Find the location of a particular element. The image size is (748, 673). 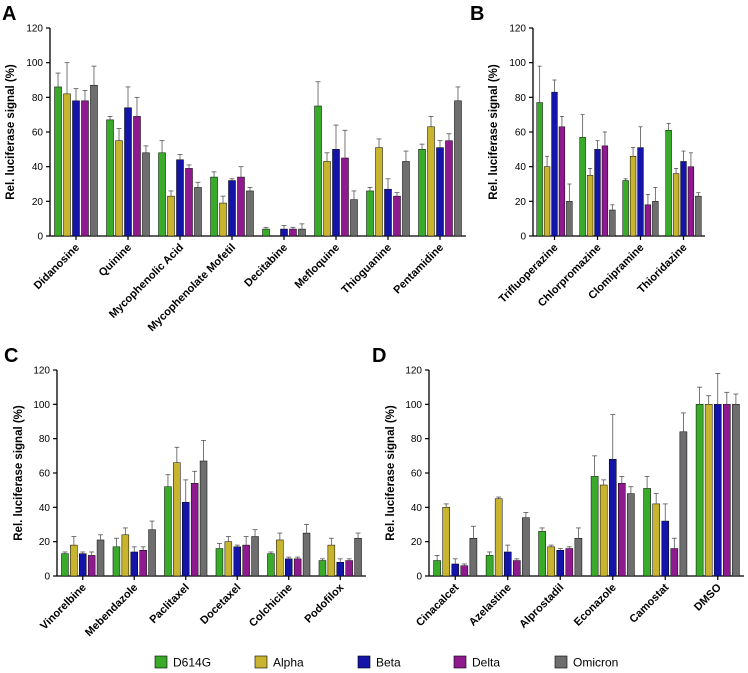

legend-label-d614g: D614G is located at coordinates (192, 663).